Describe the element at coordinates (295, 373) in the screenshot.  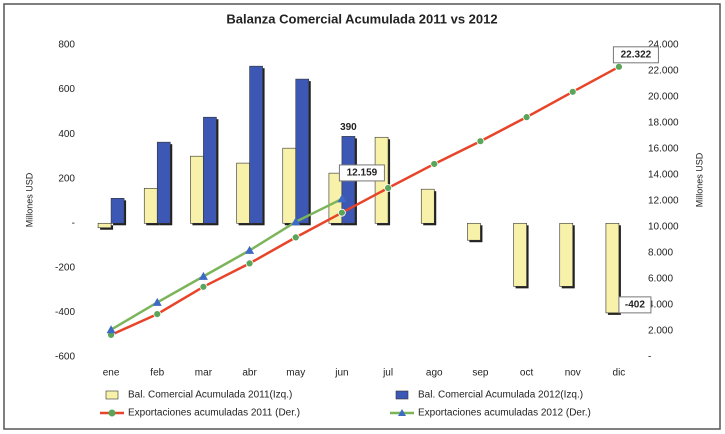
I see `x-tick-label: may` at that location.